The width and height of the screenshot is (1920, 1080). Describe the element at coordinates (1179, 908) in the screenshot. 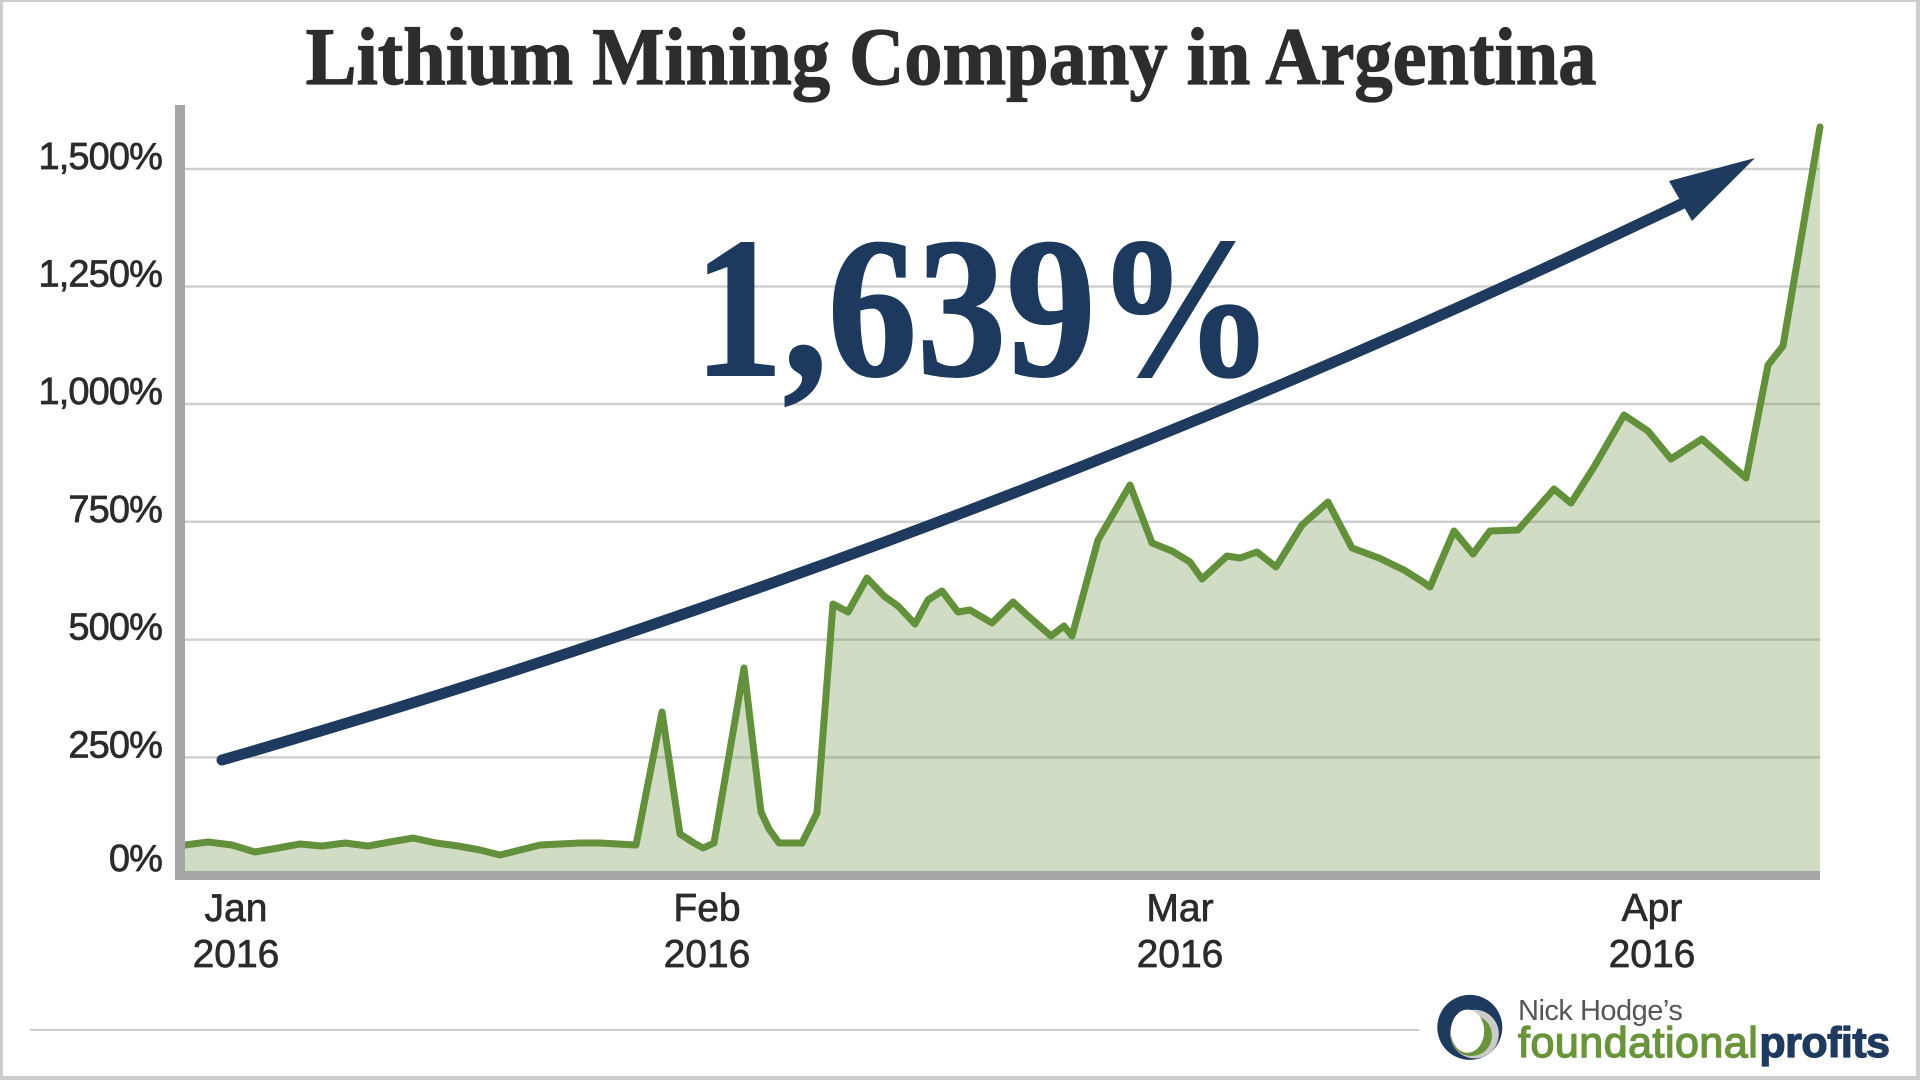

I see `svg-text: Mar` at that location.